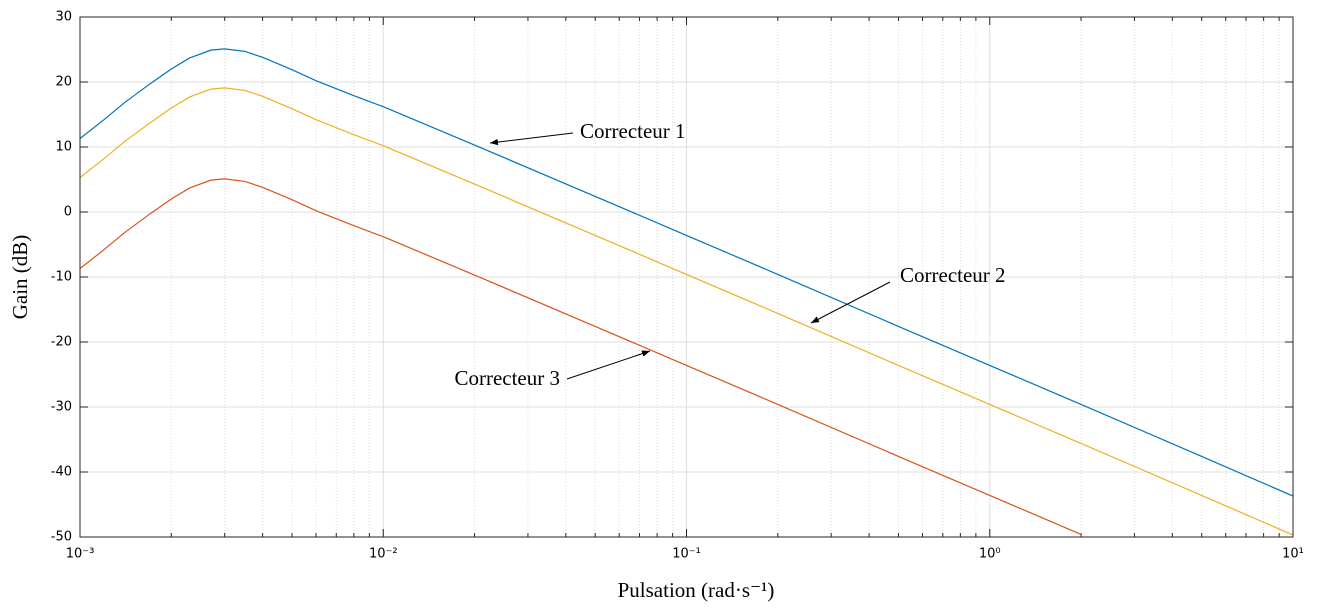 The height and width of the screenshot is (610, 1320). Describe the element at coordinates (507, 378) in the screenshot. I see `curve-label: Correcteur 3` at that location.